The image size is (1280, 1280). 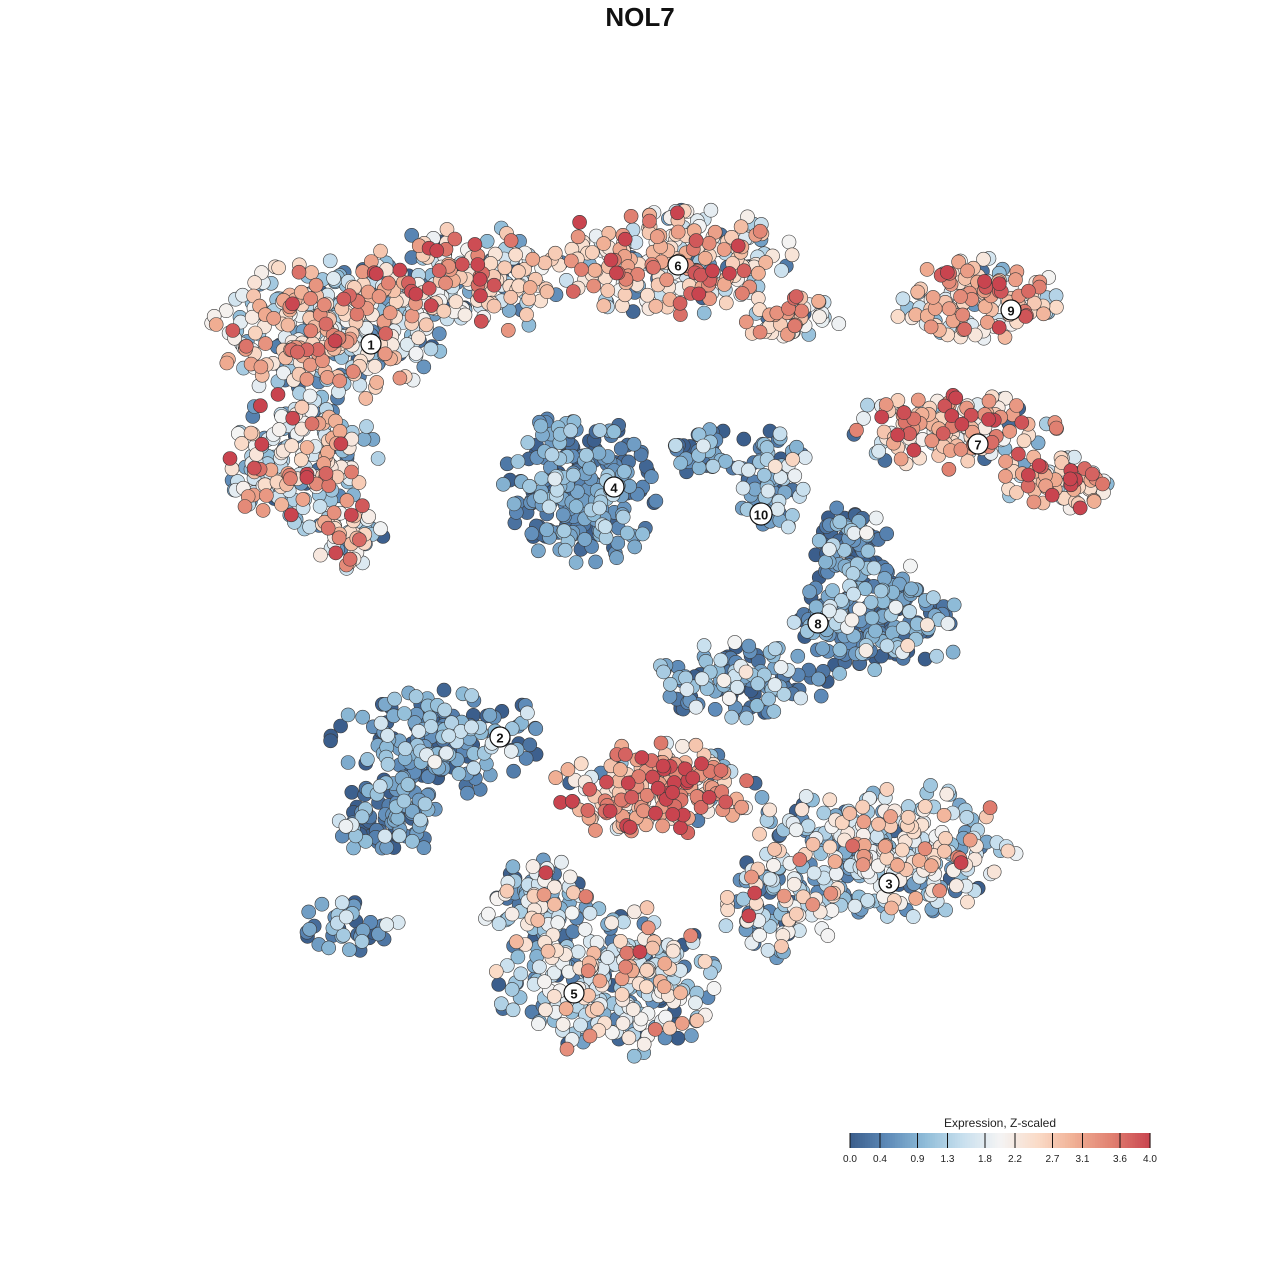 I want to click on legend-tick-label: 3.6, so click(x=1120, y=1159).